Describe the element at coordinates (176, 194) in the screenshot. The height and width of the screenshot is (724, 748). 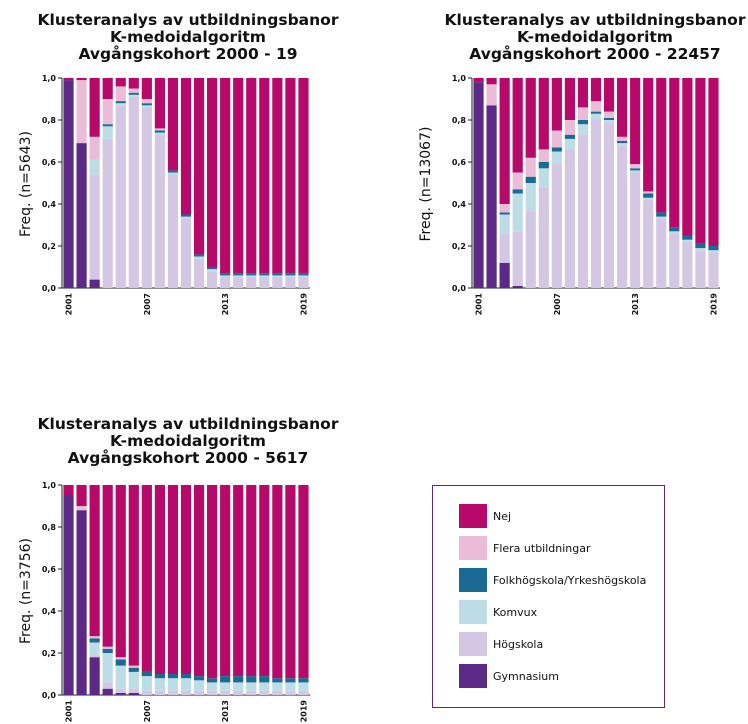
I see `chart-1-plot: 0,0 0,2 0,4 0,6 0,8 1,0 2001 2007 2013 2019` at that location.